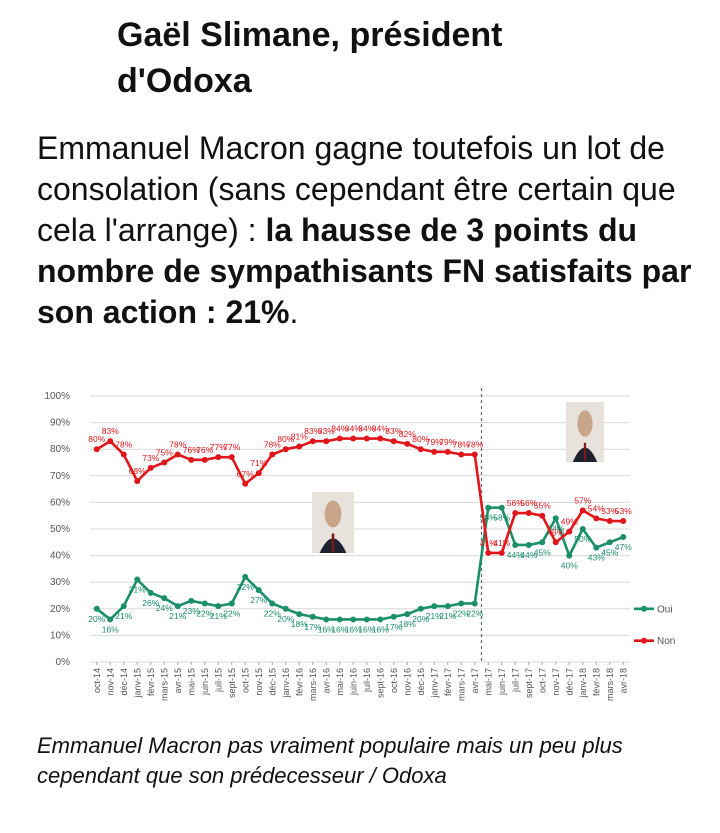 This screenshot has height=833, width=720. Describe the element at coordinates (57, 396) in the screenshot. I see `y-tick-label: 100%` at that location.